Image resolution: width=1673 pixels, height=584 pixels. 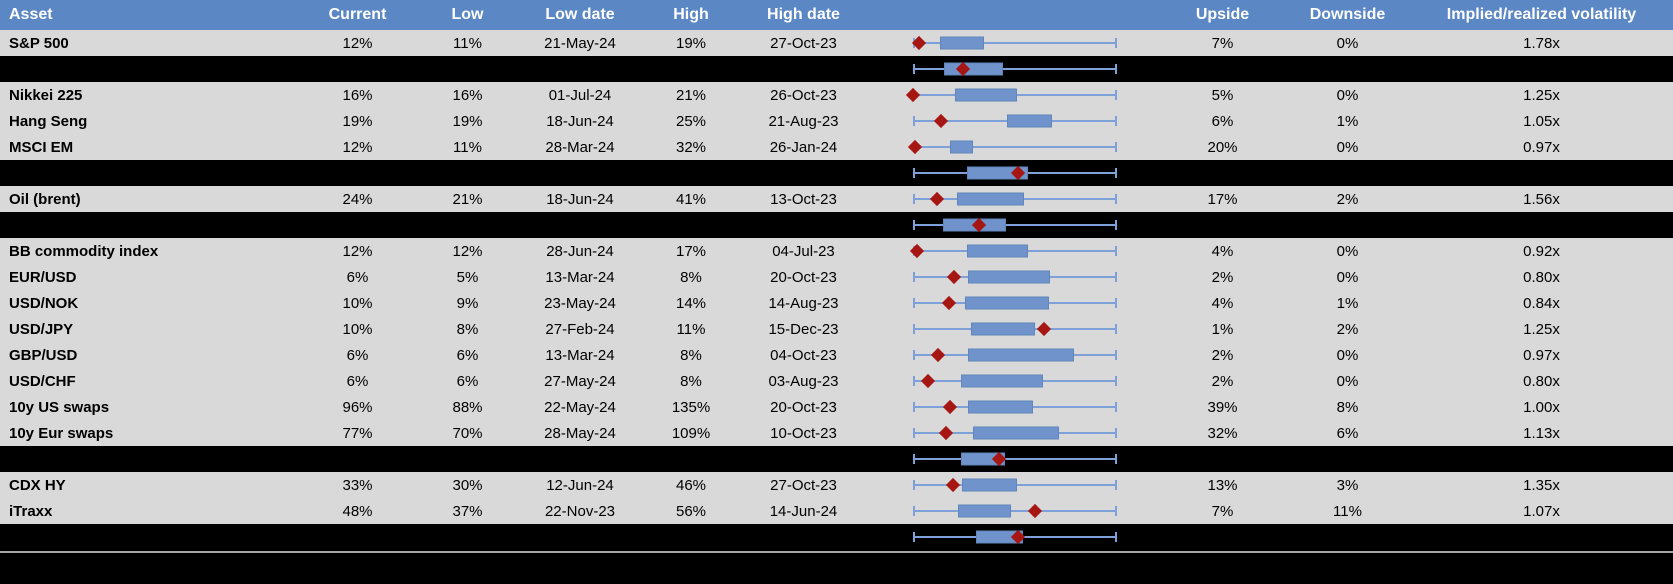 What do you see at coordinates (46, 95) in the screenshot?
I see `cell-asset: Nikkei 225` at bounding box center [46, 95].